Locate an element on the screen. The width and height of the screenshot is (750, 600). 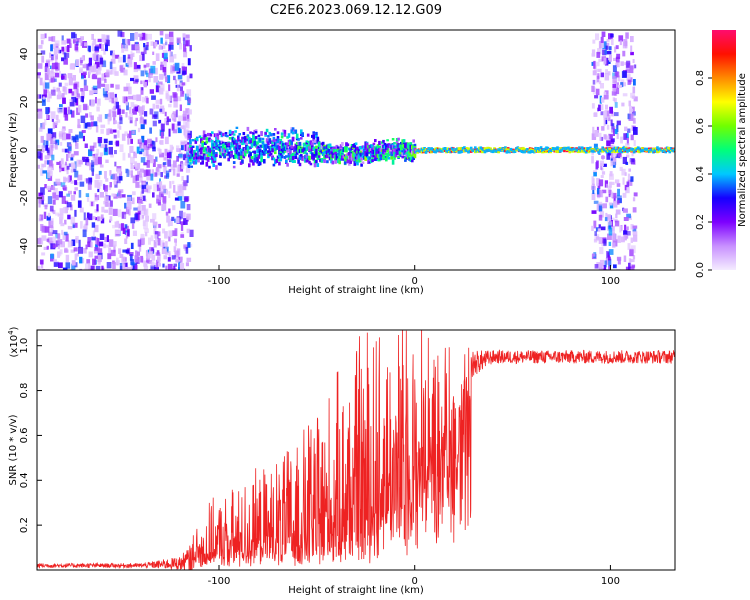
colorbar-tick-label: 0.2 is located at coordinates (700, 222).